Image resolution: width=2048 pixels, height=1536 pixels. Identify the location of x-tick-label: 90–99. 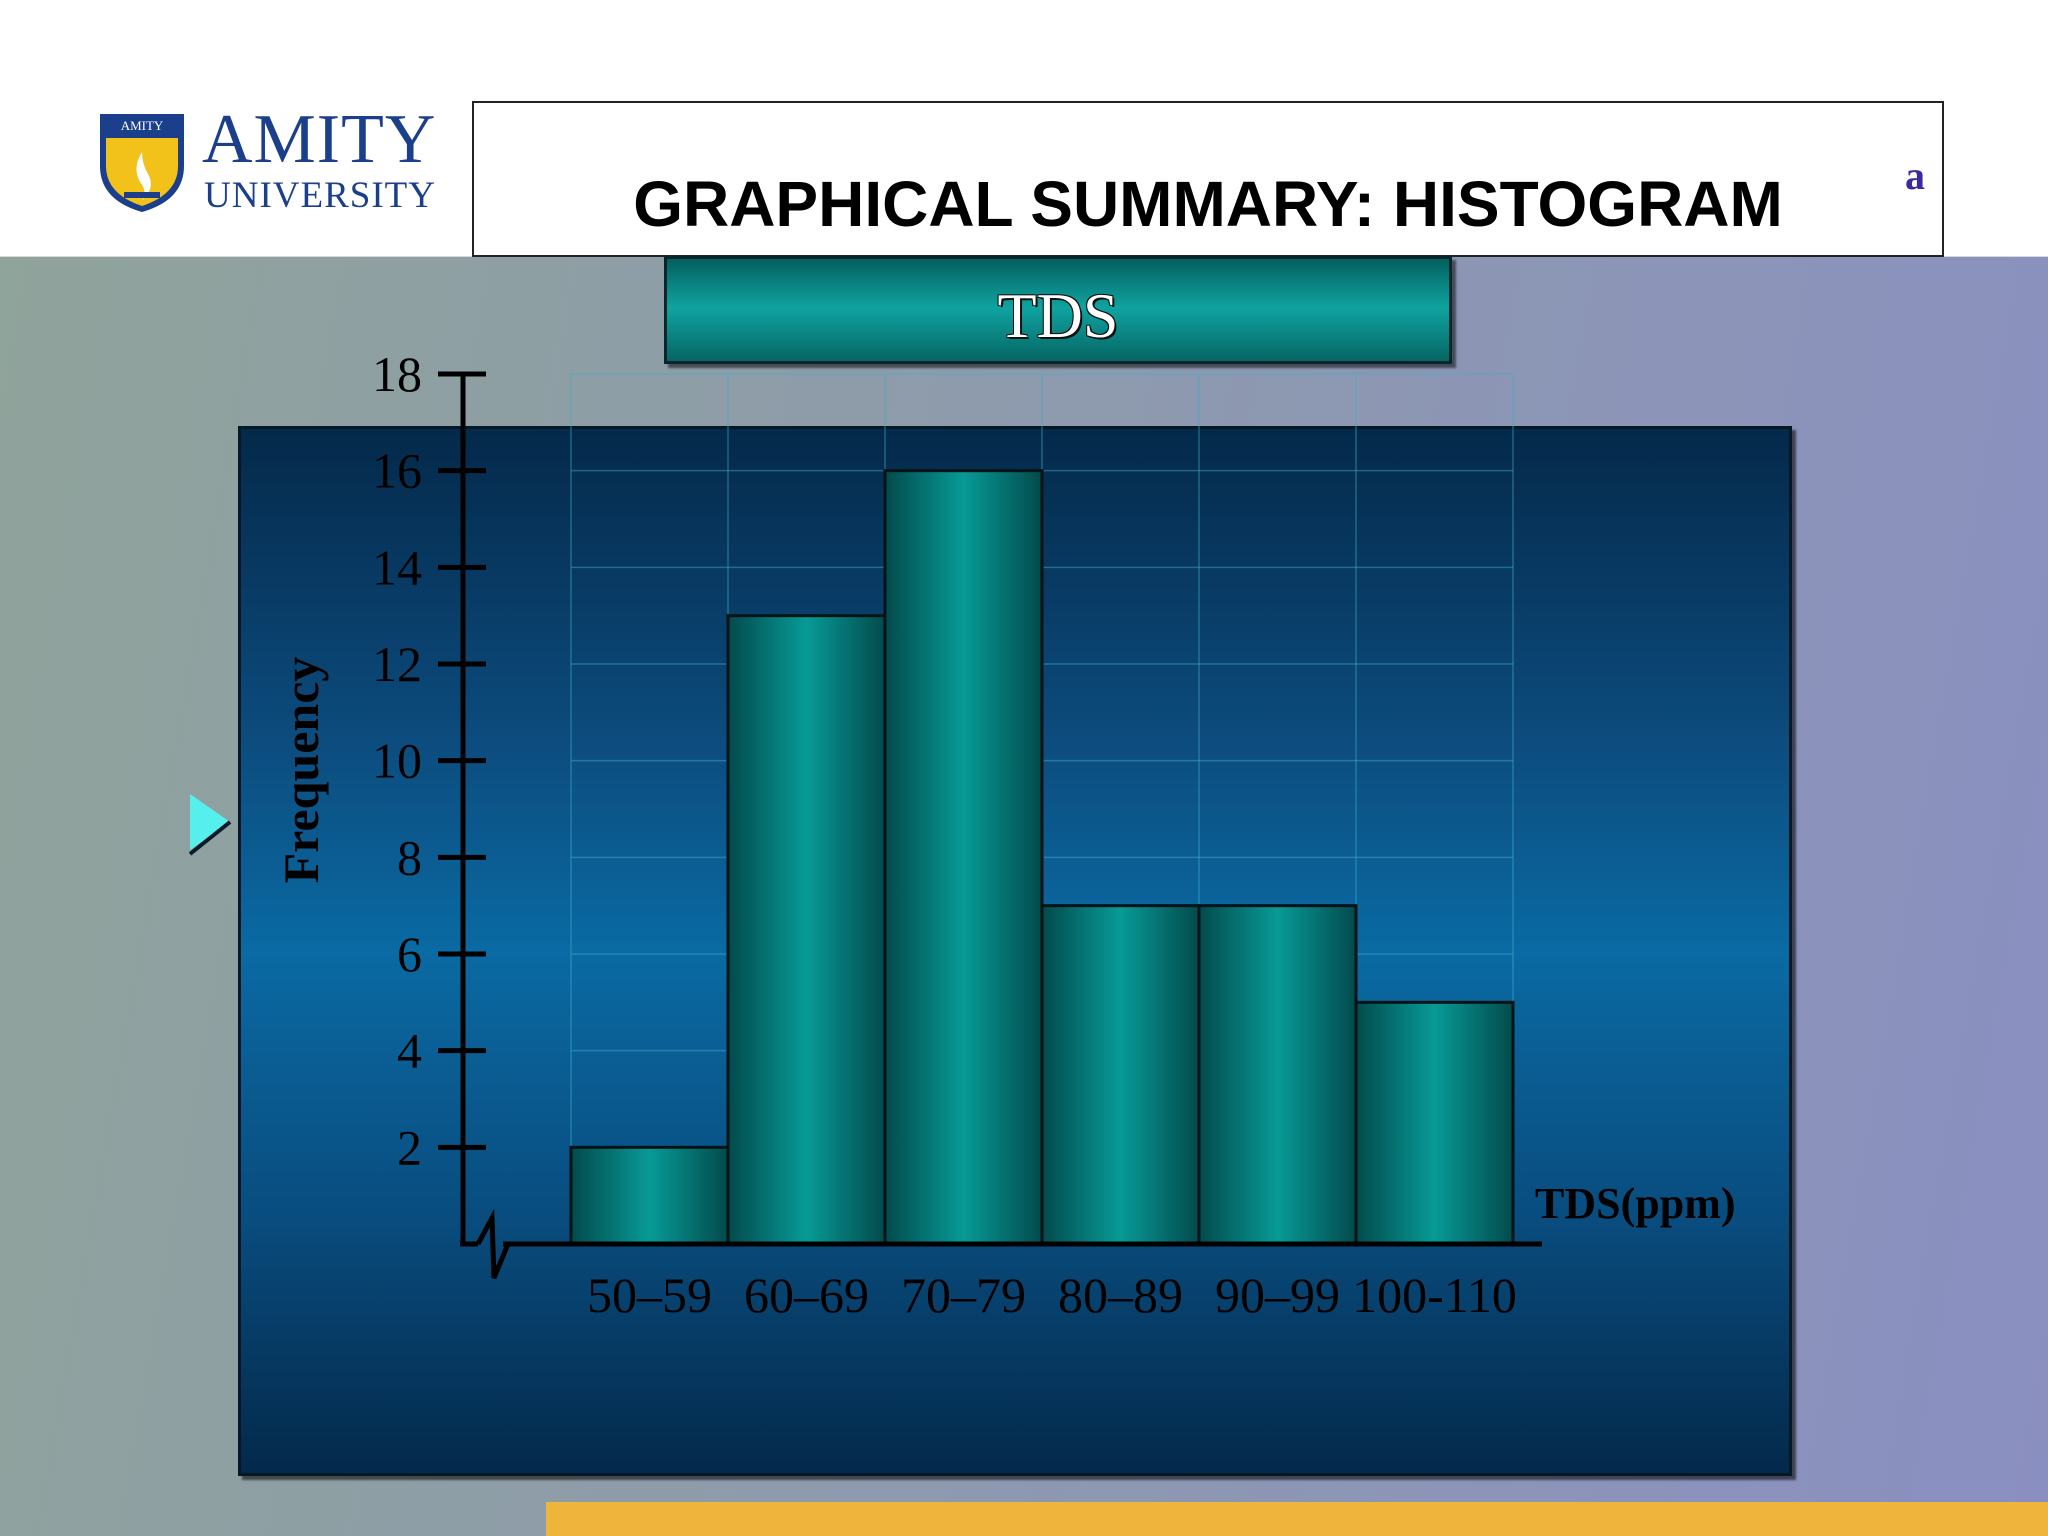
(1277, 1295).